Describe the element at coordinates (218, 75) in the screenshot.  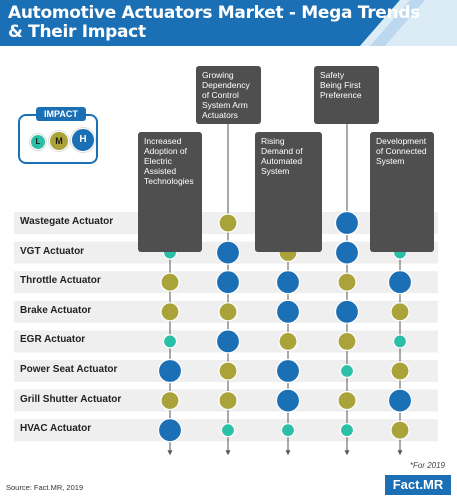
I see `trend-text: Growing` at that location.